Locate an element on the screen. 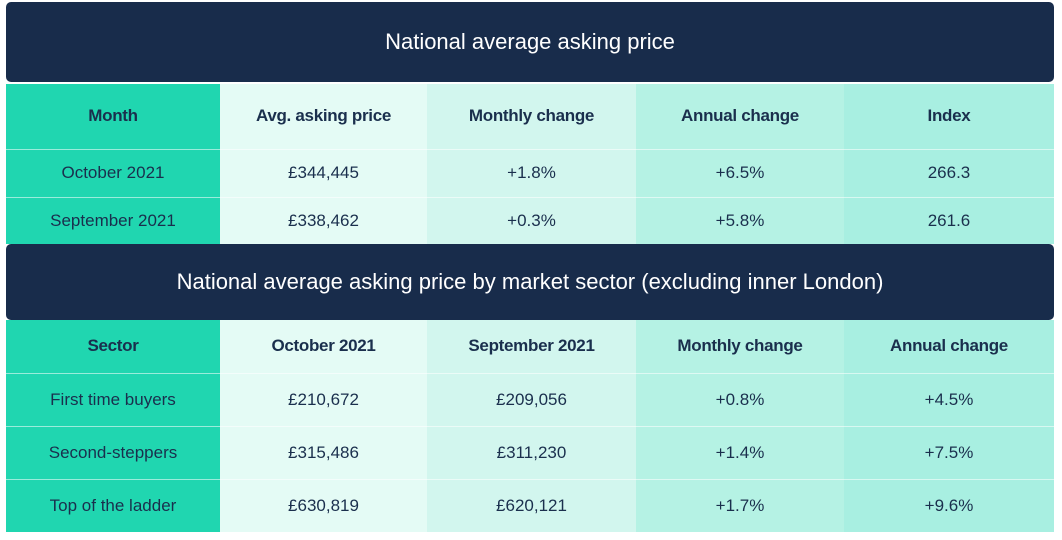 The image size is (1062, 540). monthly-change-cell: +0.3% is located at coordinates (531, 220).